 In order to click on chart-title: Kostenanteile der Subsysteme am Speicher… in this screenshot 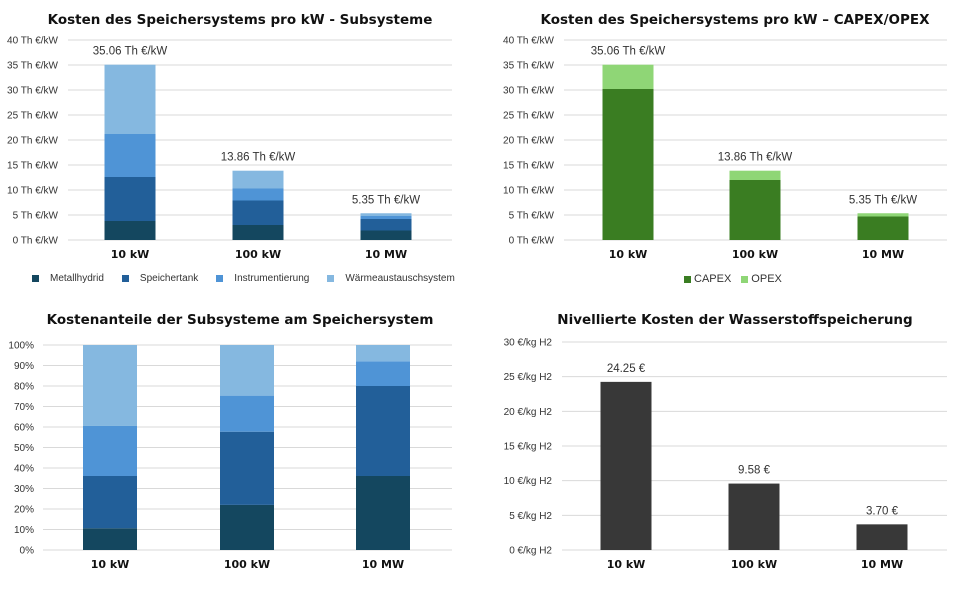, I will do `click(240, 320)`.